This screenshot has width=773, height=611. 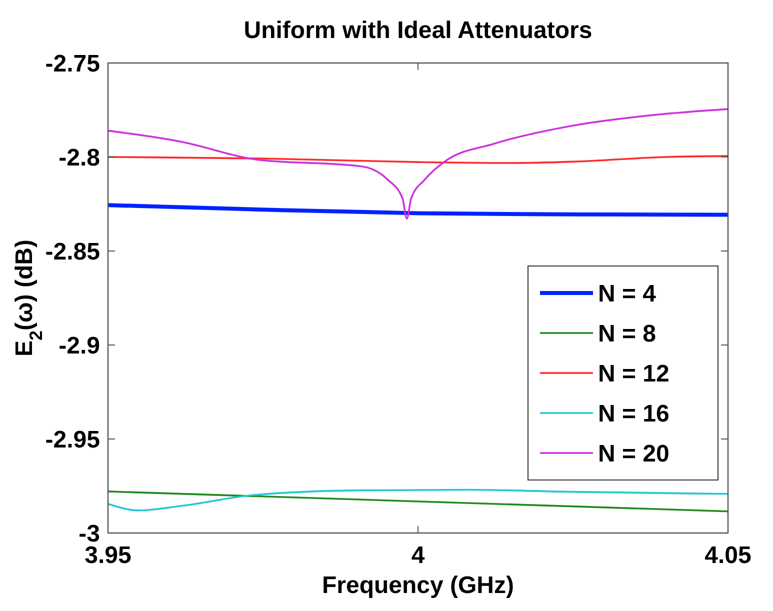 What do you see at coordinates (72, 440) in the screenshot?
I see `y-tick-label: -2.95` at bounding box center [72, 440].